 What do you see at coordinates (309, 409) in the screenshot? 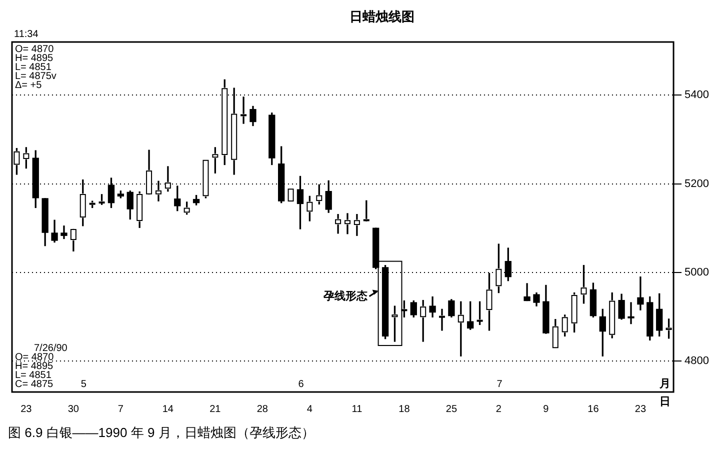
I see `x-tick-label: 4` at bounding box center [309, 409].